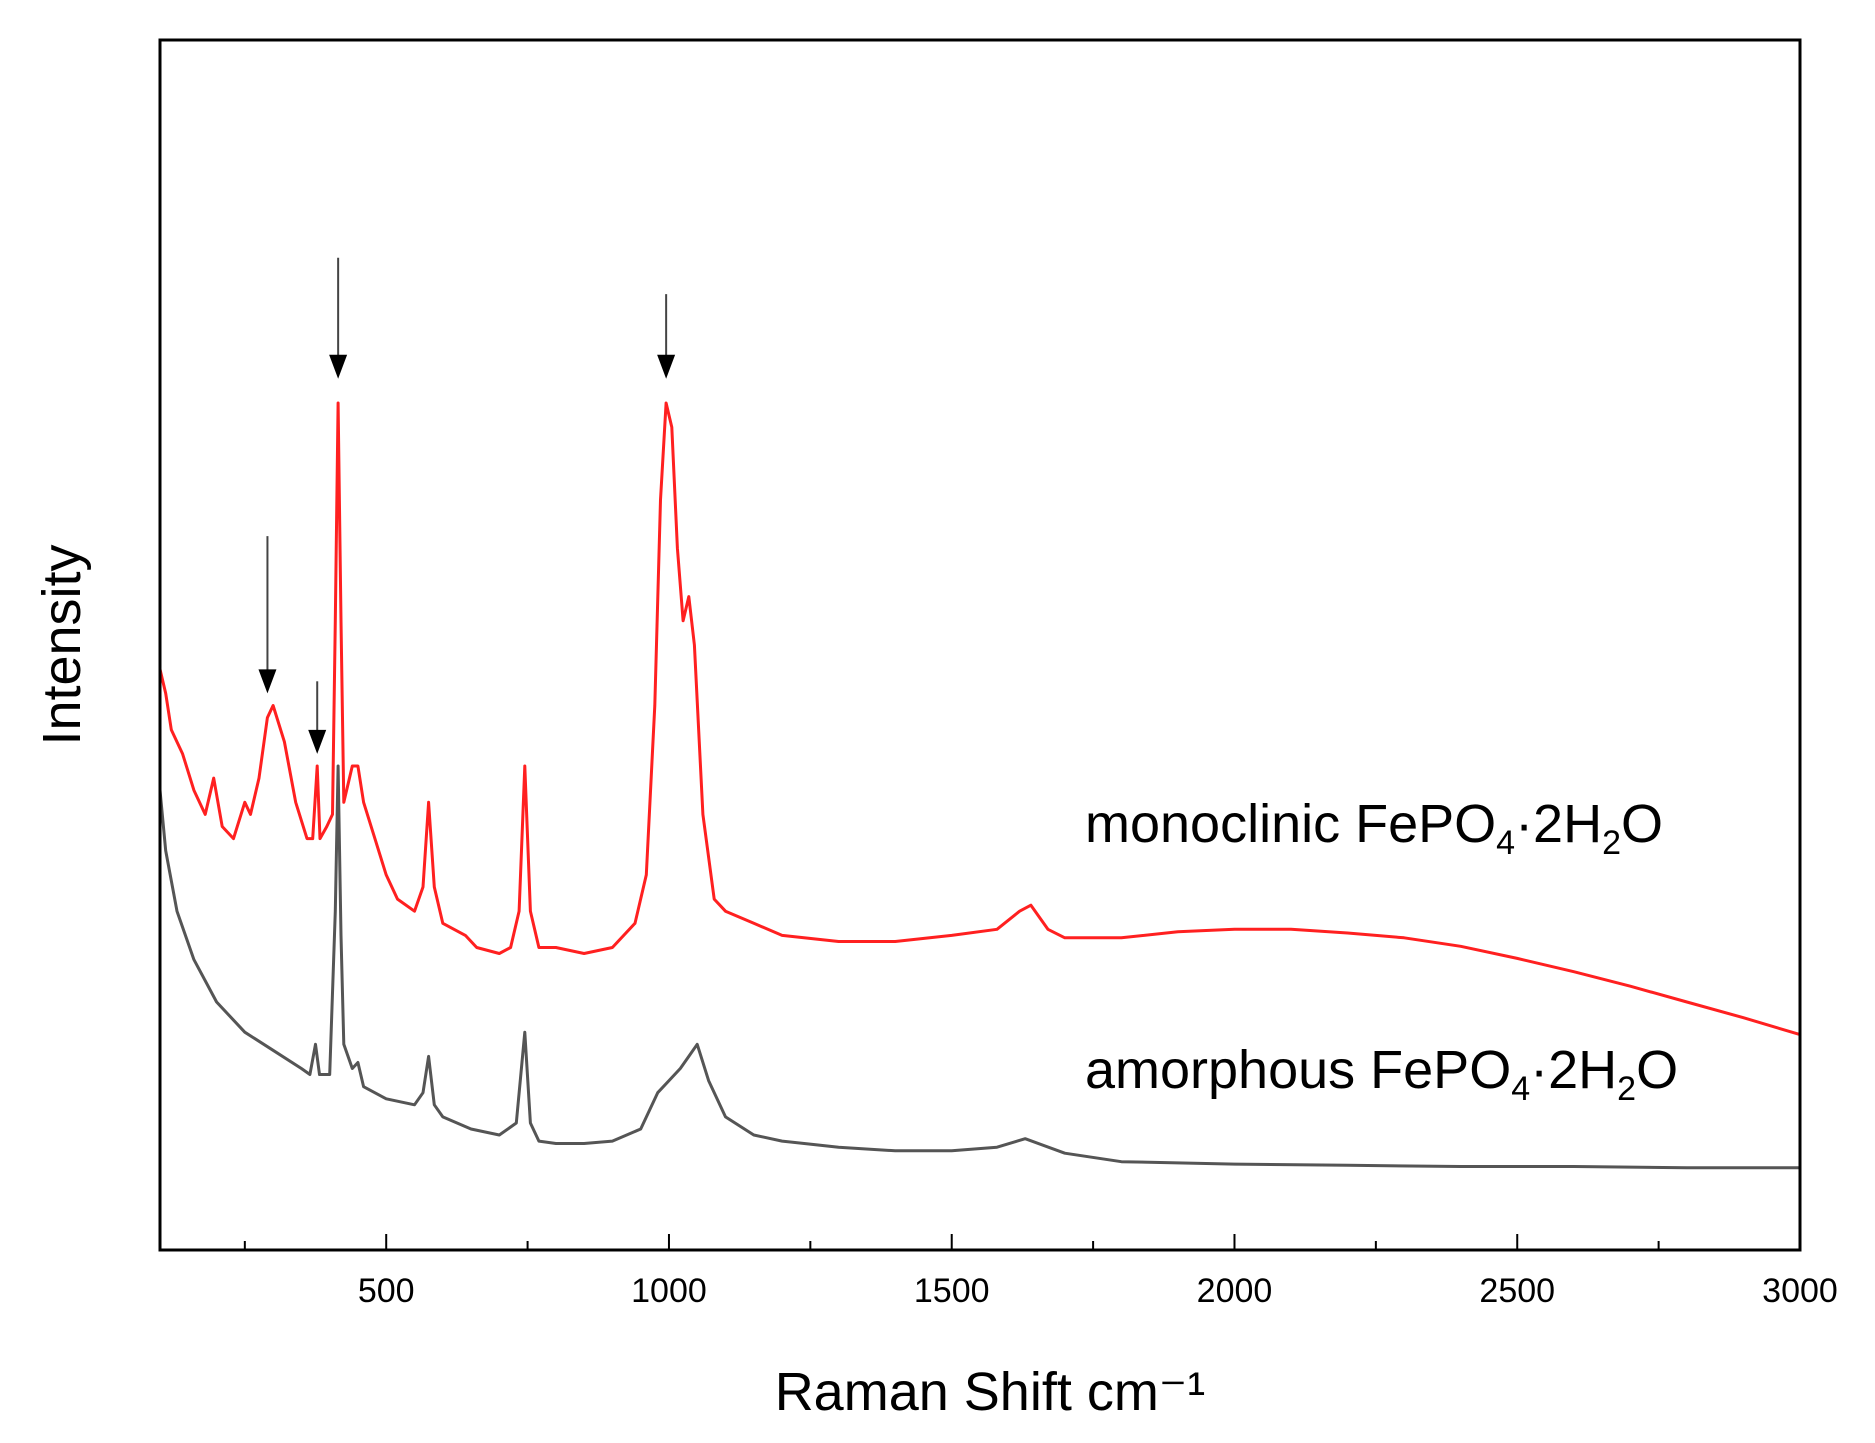  I want to click on label-text: amorphous FePO, so click(1298, 1070).